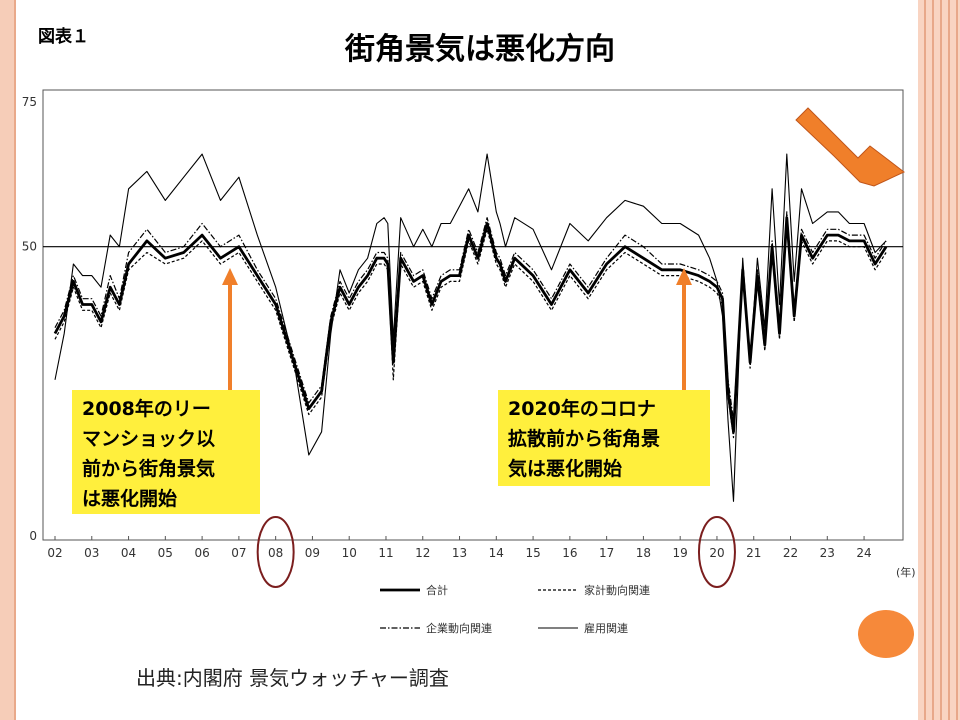  Describe the element at coordinates (480, 49) in the screenshot. I see `slide-title: 街角景気は悪化方向` at that location.